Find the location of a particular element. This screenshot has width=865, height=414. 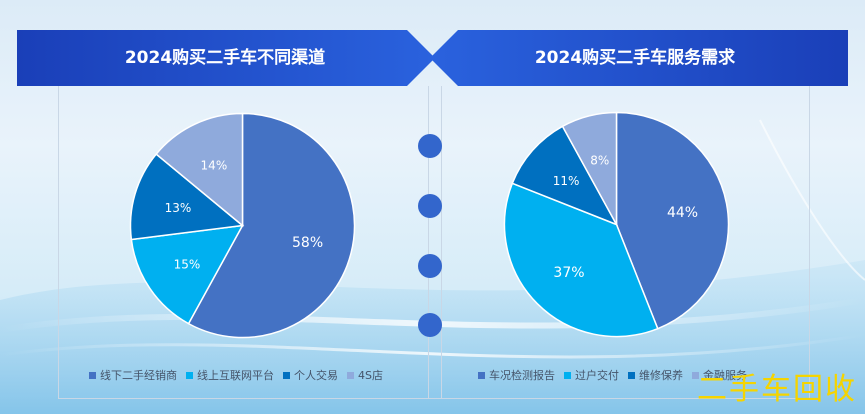

slice-value-label: 37% is located at coordinates (568, 273).